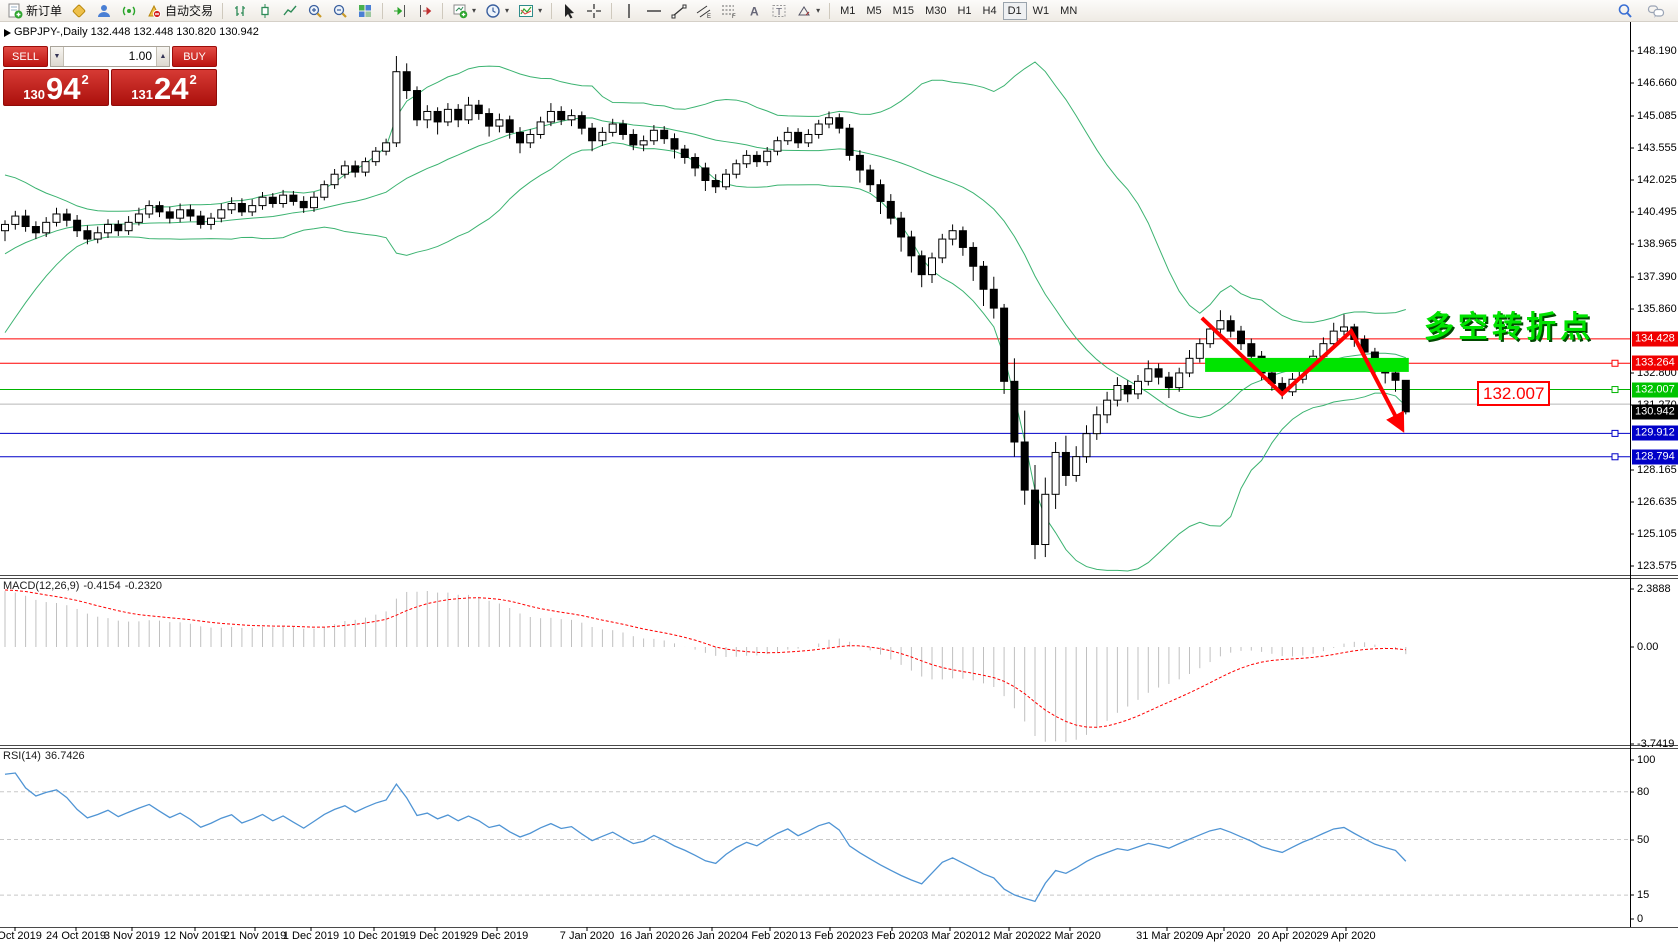  I want to click on date-axis-label: 16 Jan 2020, so click(650, 936).